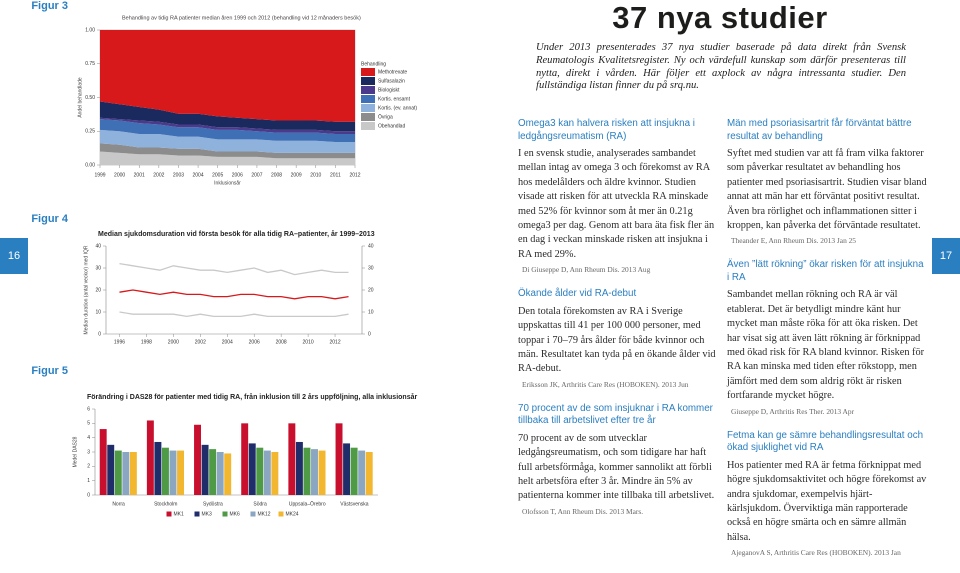  I want to click on y-tick-label: 1.00, so click(90, 30).